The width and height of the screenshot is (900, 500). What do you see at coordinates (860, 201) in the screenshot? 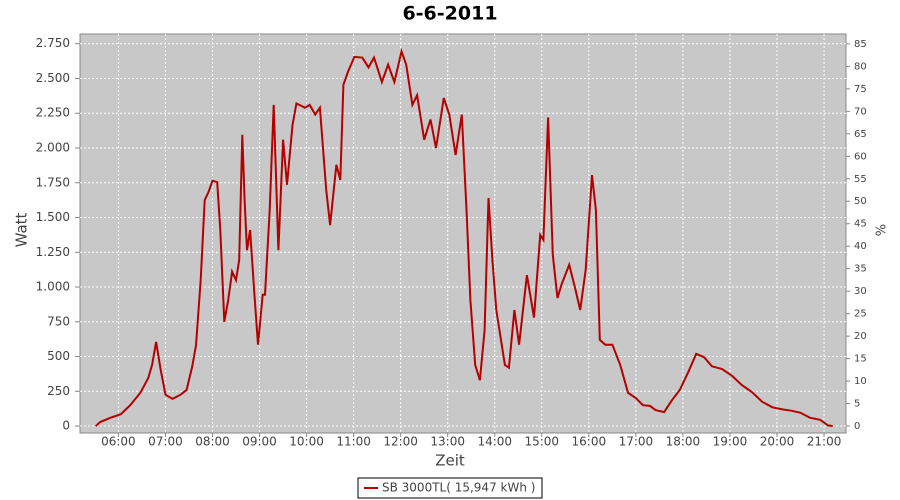
I see `y2-tick-label: 50` at bounding box center [860, 201].